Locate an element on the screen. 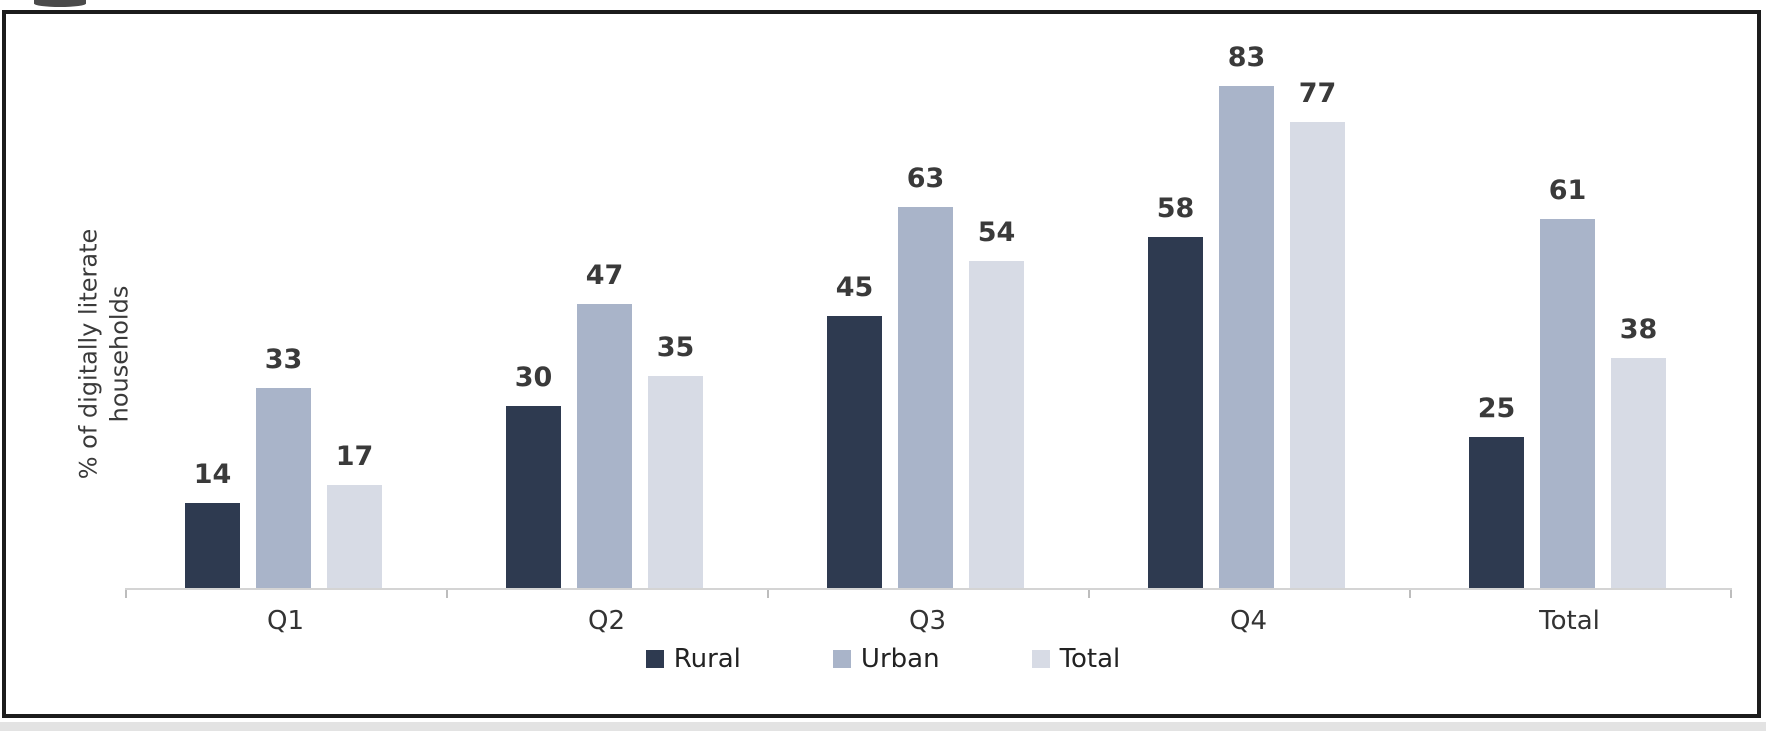  bar-urban-q1 is located at coordinates (283, 488).